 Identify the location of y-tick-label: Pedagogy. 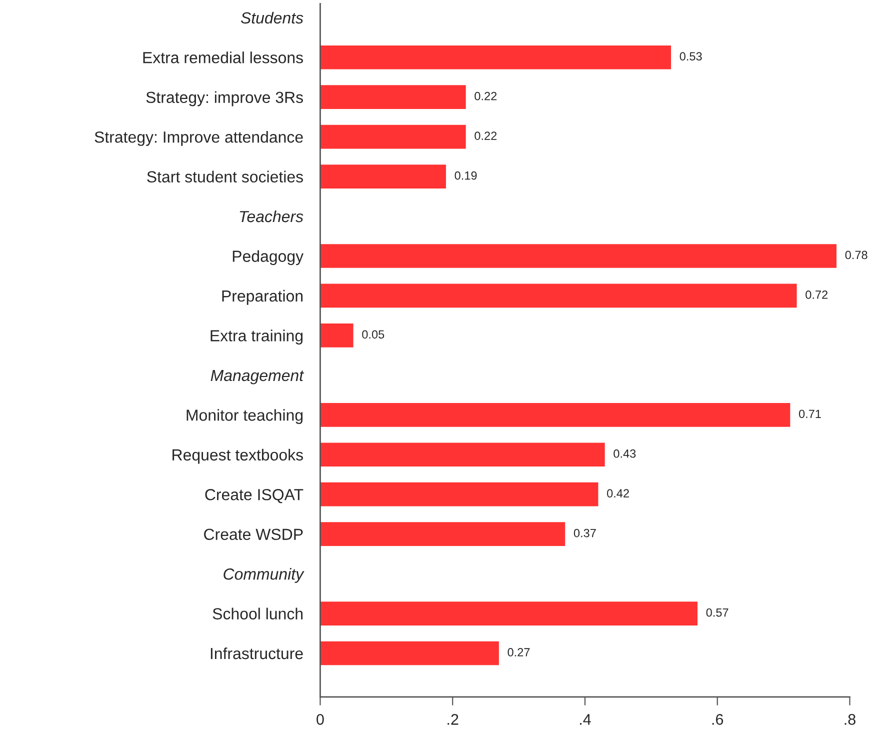
(268, 258).